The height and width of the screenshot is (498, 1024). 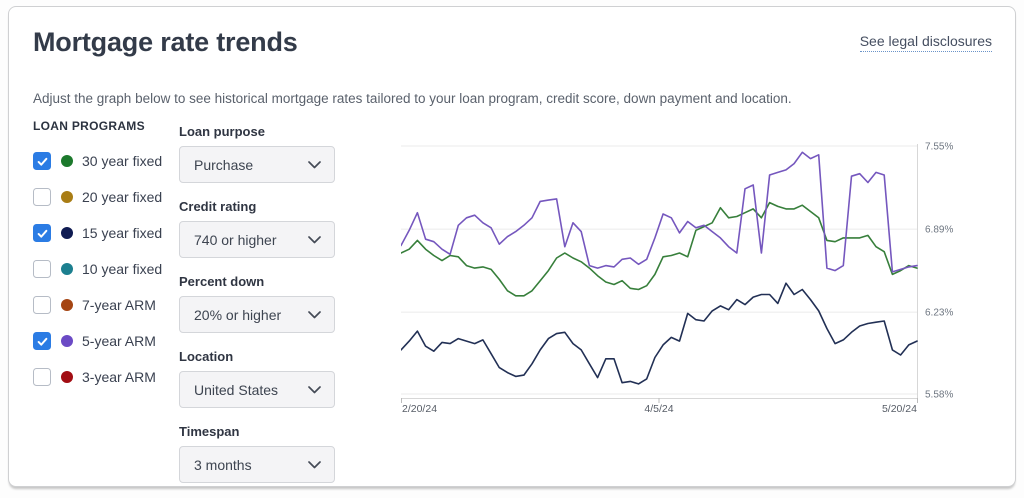 I want to click on select-location: United States, so click(x=257, y=389).